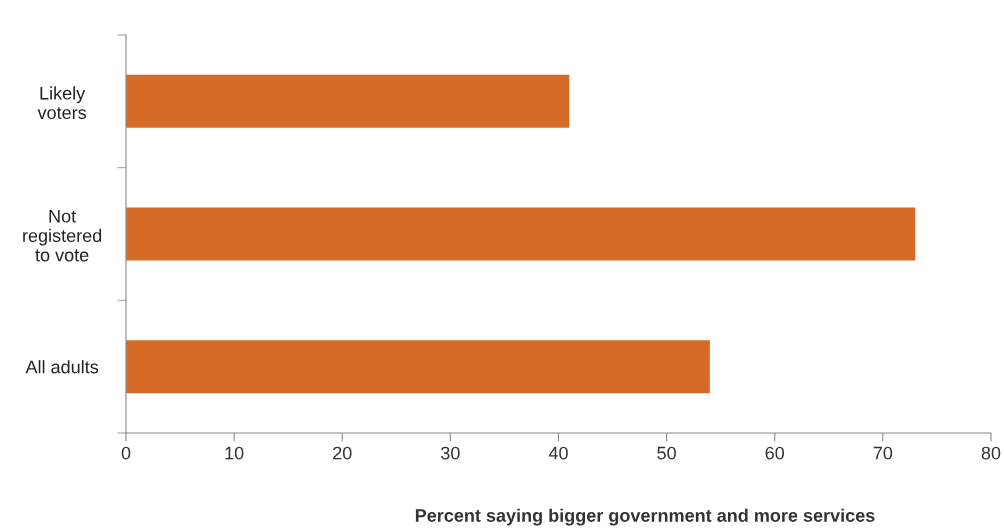 Image resolution: width=1004 pixels, height=530 pixels. Describe the element at coordinates (666, 453) in the screenshot. I see `x-tick-label: 50` at that location.